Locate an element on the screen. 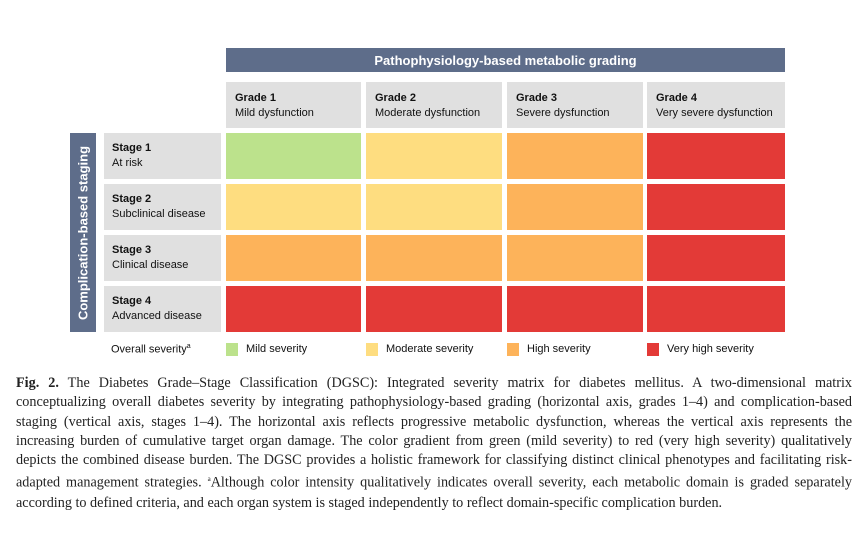  grading-axis-header: Pathophysiology-based metabolic grading is located at coordinates (505, 60).